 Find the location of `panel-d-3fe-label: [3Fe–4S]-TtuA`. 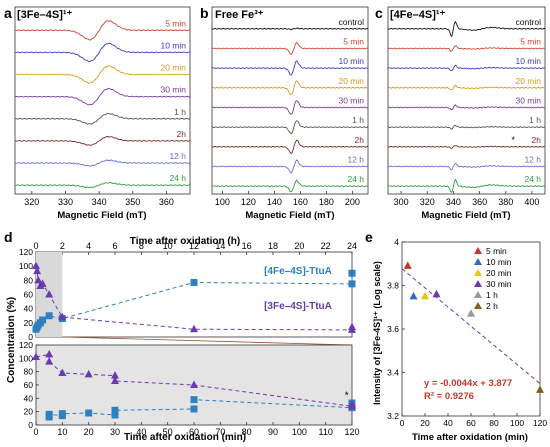

panel-d-3fe-label: [3Fe–4S]-TtuA is located at coordinates (298, 306).